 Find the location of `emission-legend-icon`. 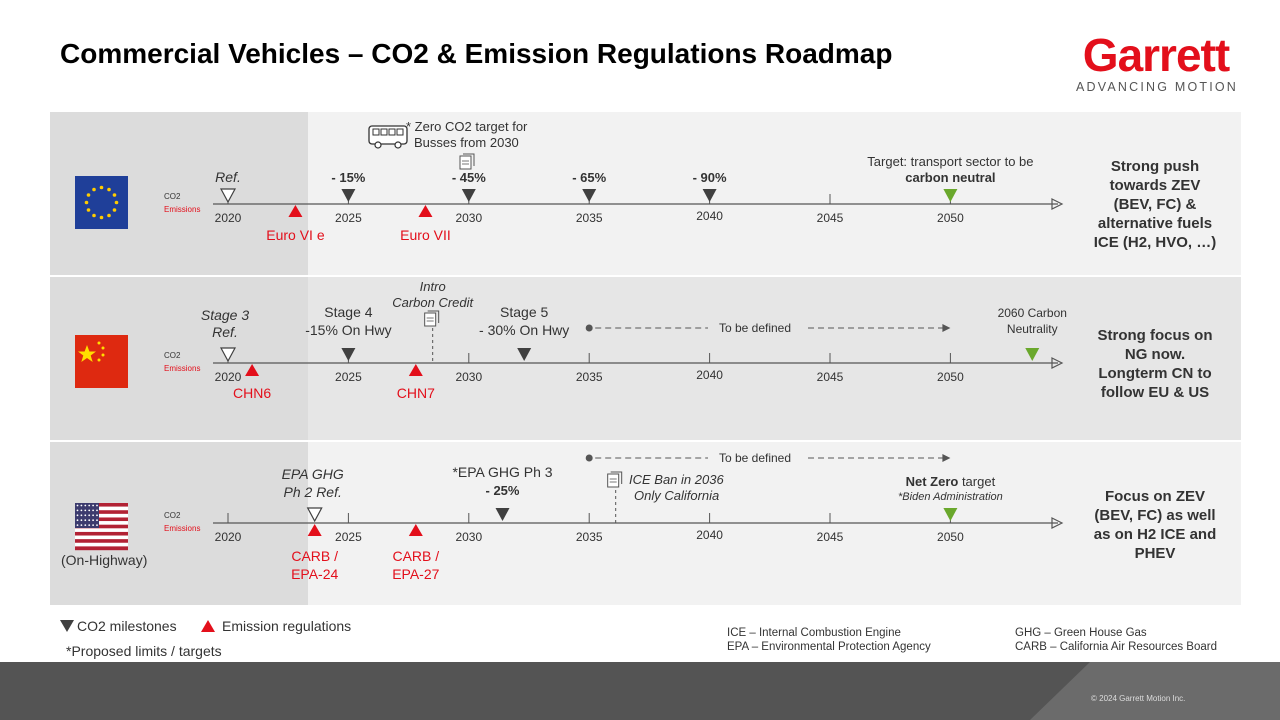

emission-legend-icon is located at coordinates (208, 626).